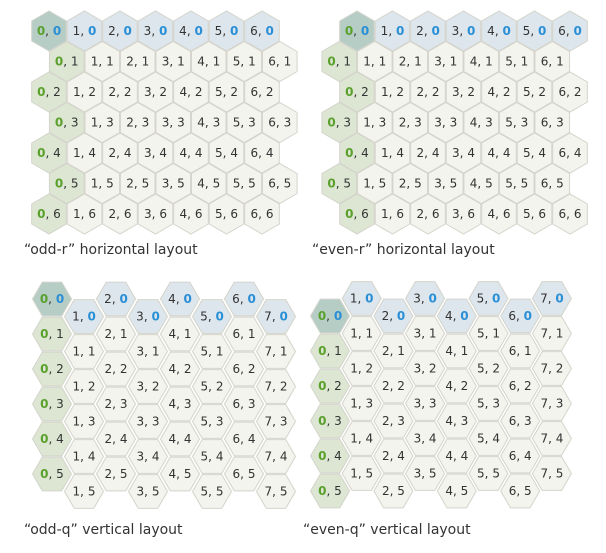 This screenshot has height=553, width=606. What do you see at coordinates (226, 214) in the screenshot?
I see `hex-cell: 5, 6` at bounding box center [226, 214].